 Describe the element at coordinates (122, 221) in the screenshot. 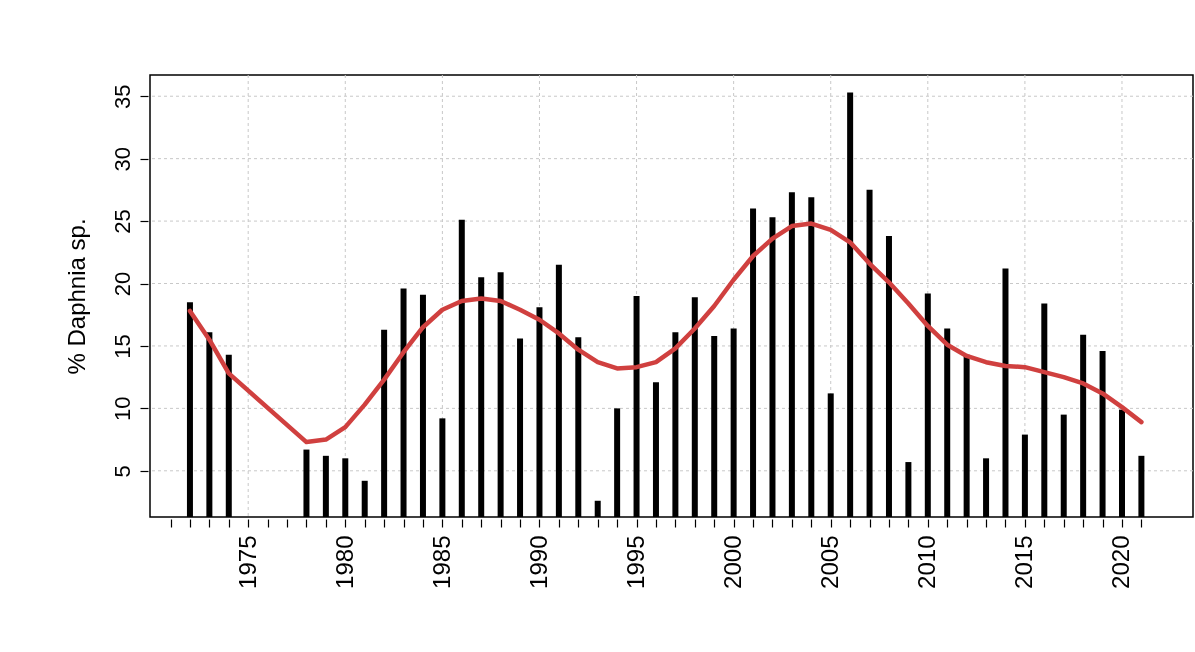

I see `y-tick-label: 25` at that location.